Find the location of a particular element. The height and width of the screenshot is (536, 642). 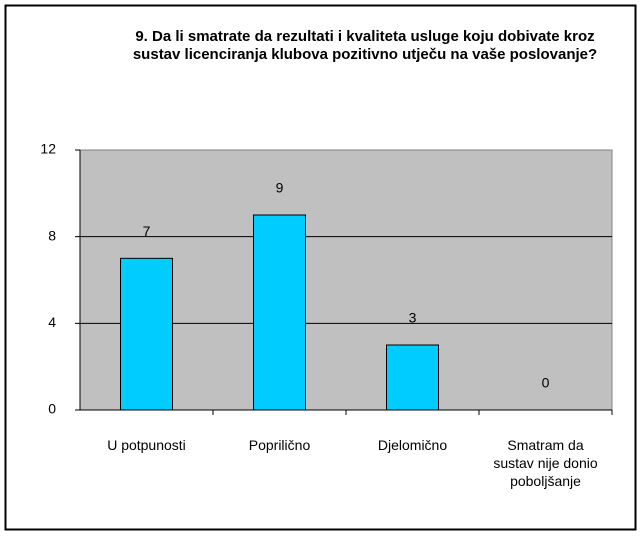

data-label: 9 is located at coordinates (280, 188).